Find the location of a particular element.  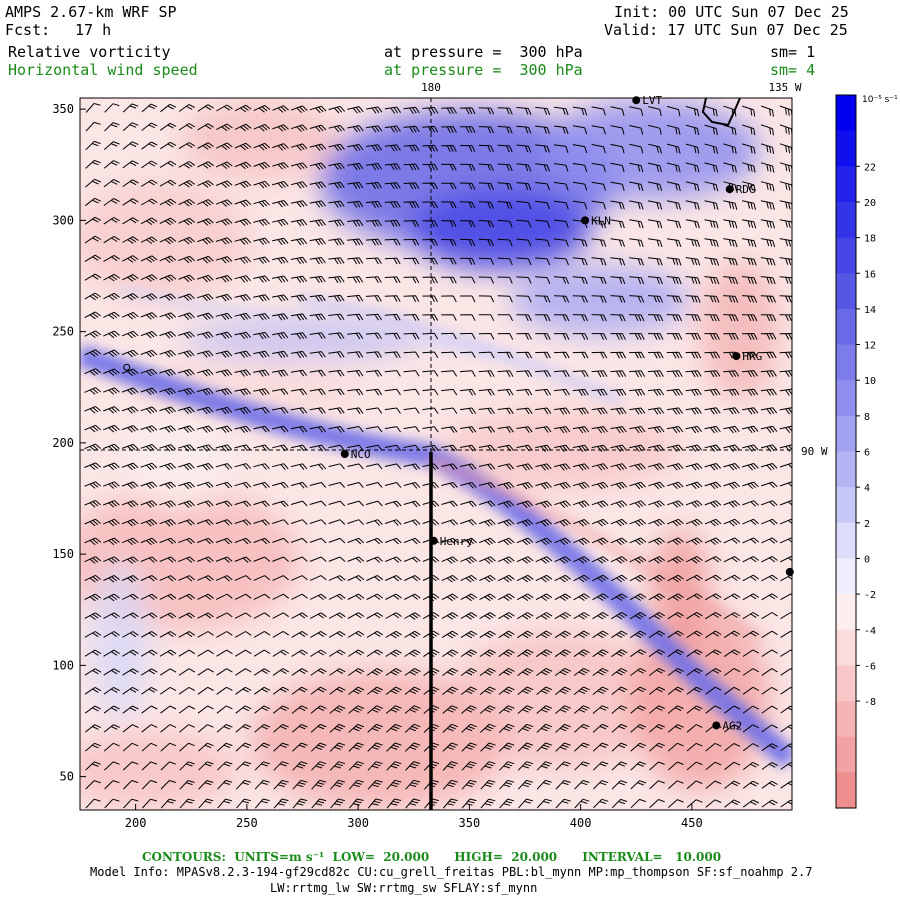

small-circle-marker is located at coordinates (127, 367).